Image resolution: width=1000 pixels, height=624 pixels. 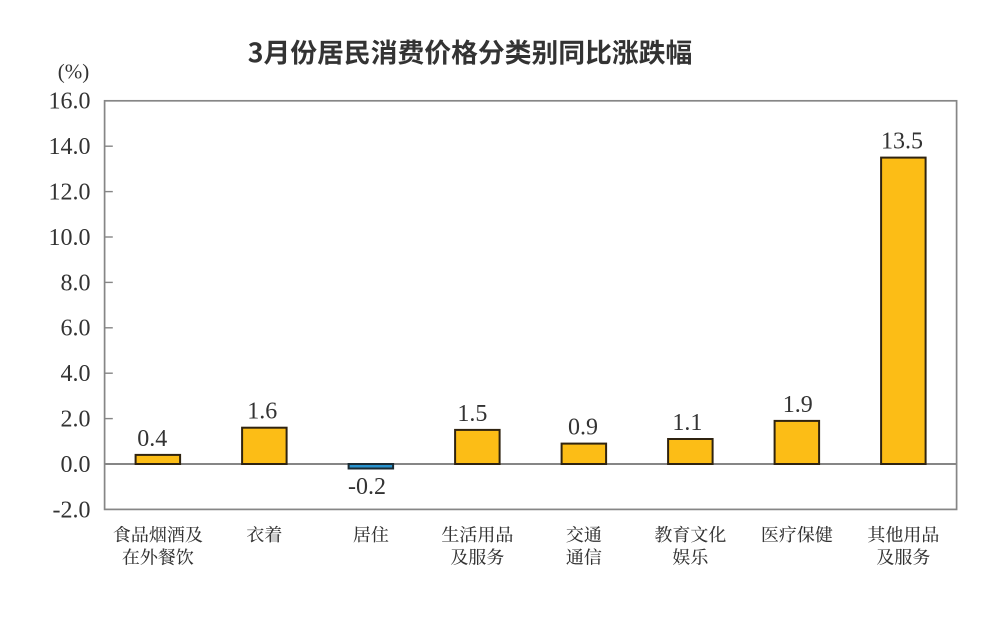 What do you see at coordinates (902, 142) in the screenshot?
I see `svg-text: 13.5` at bounding box center [902, 142].